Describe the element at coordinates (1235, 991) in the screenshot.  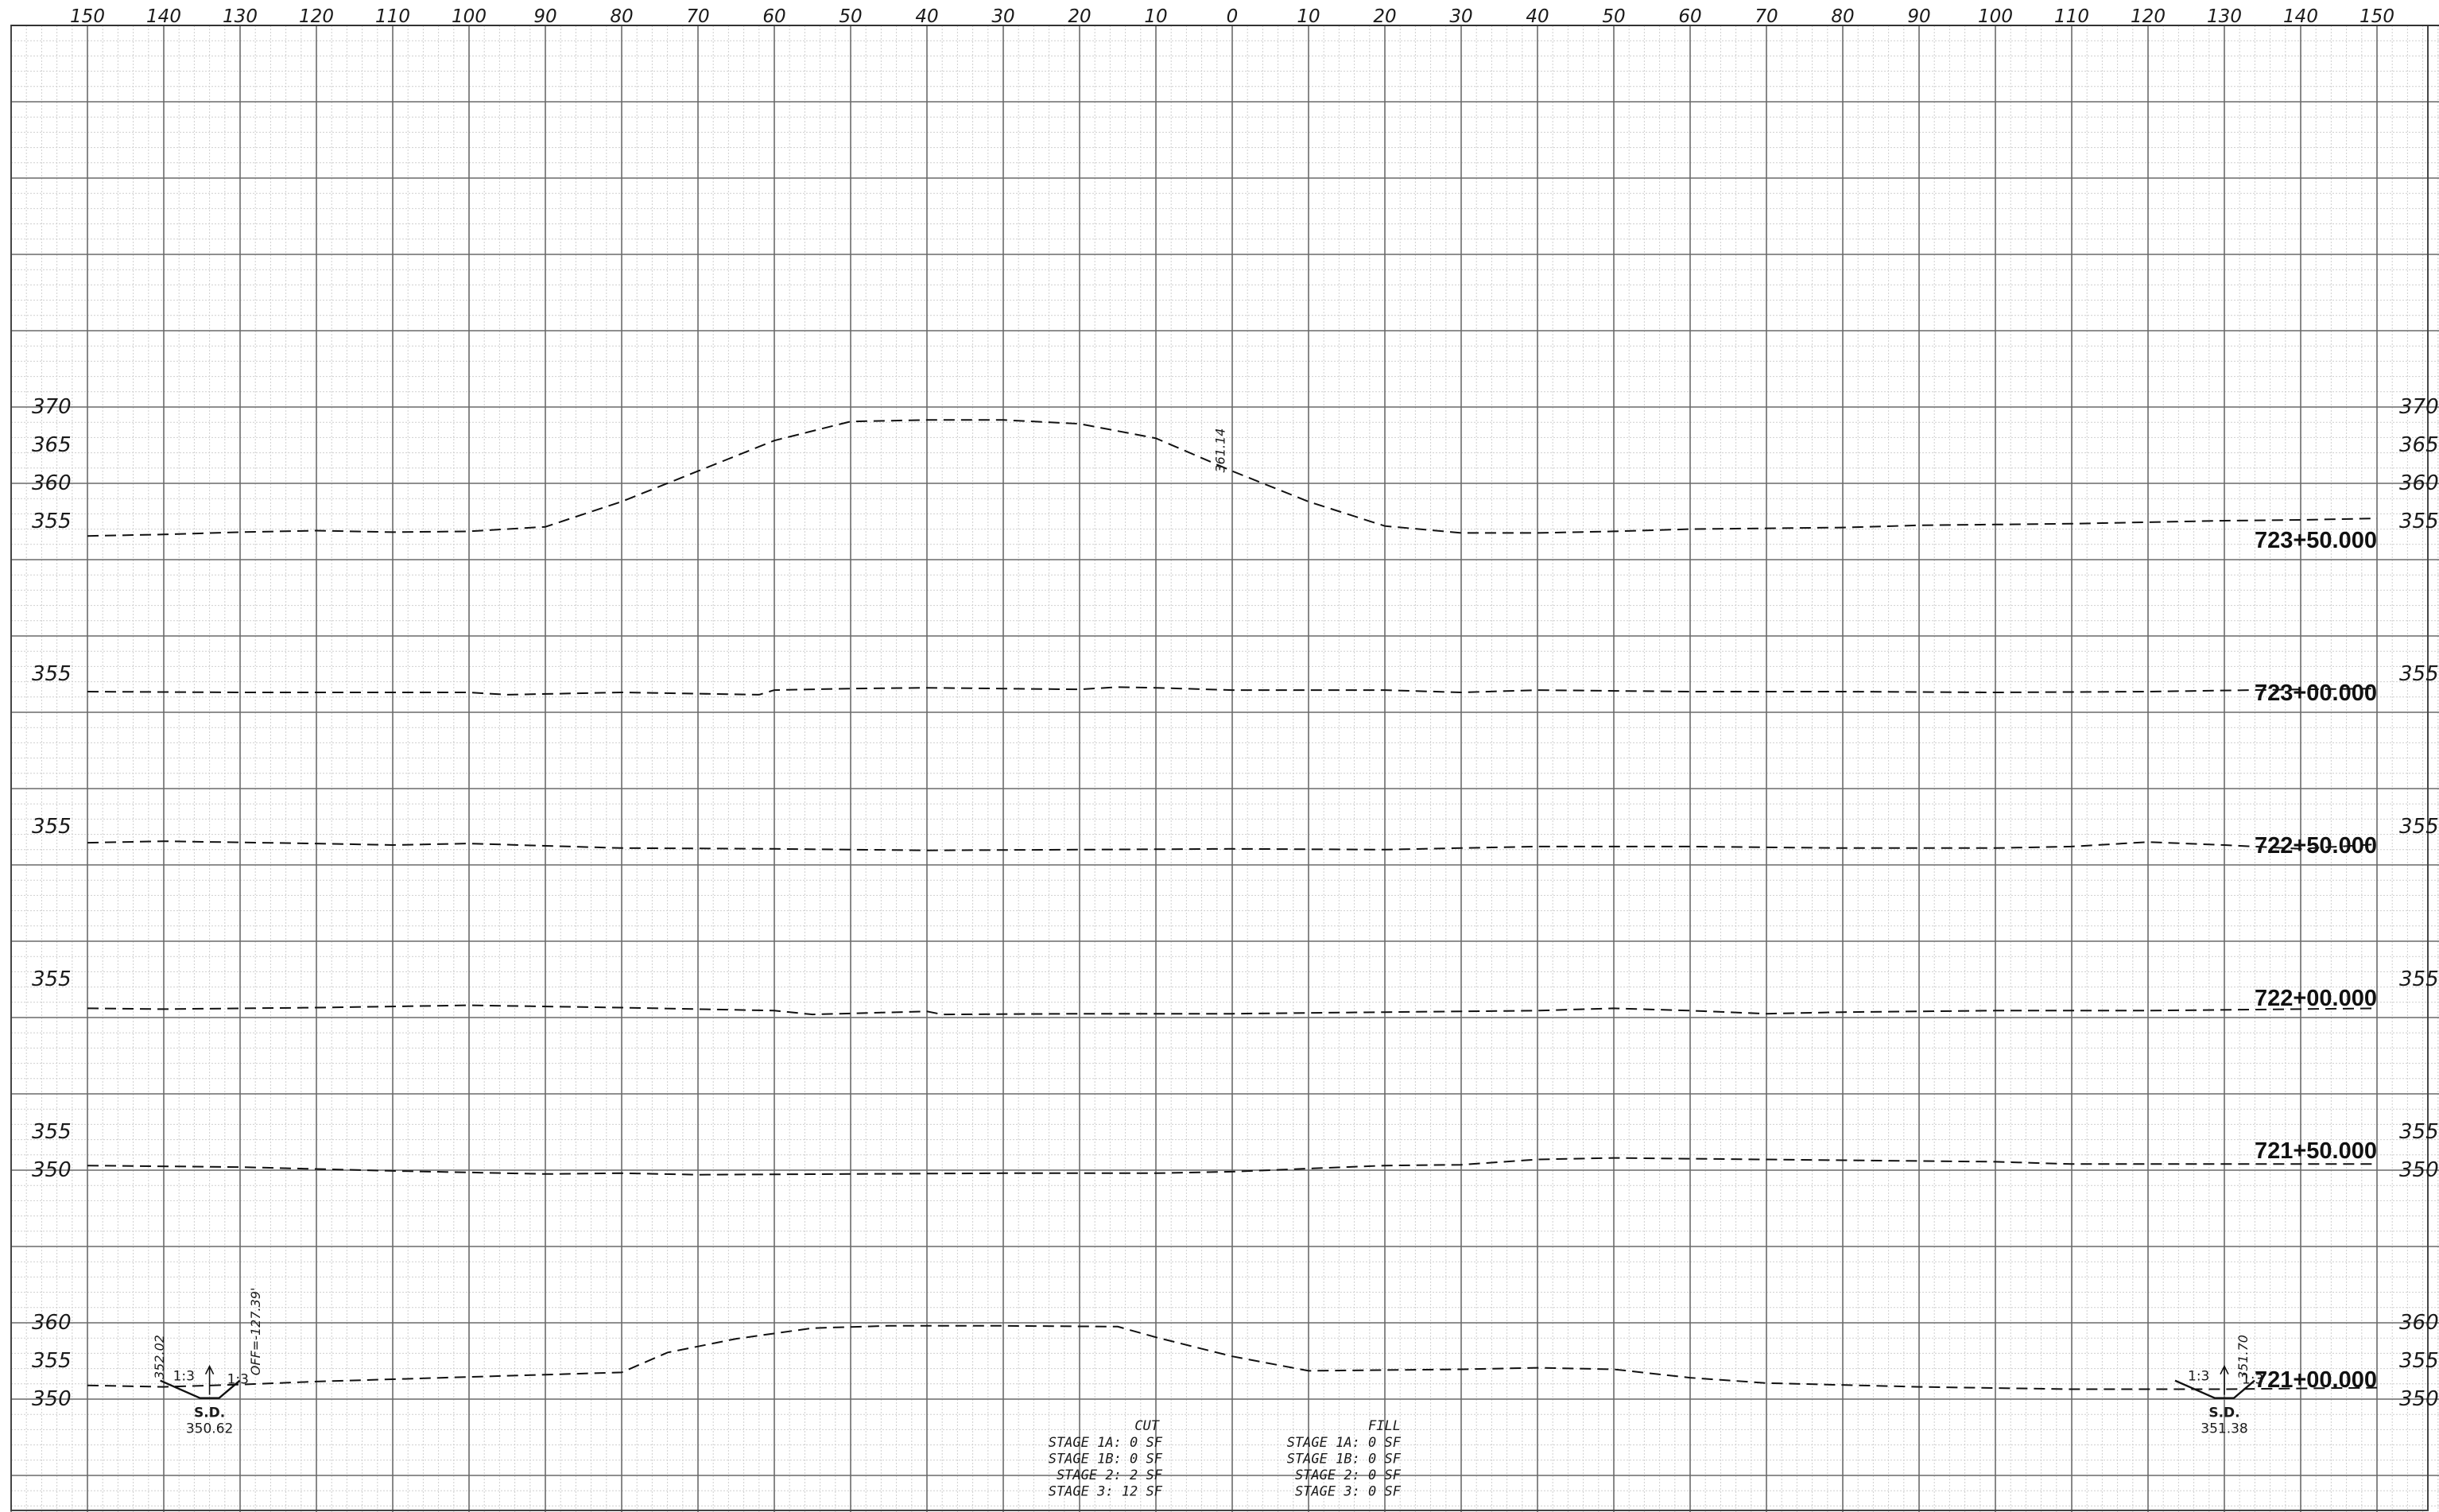
I see `section-722+00.000: 355 355 722+00.000` at that location.